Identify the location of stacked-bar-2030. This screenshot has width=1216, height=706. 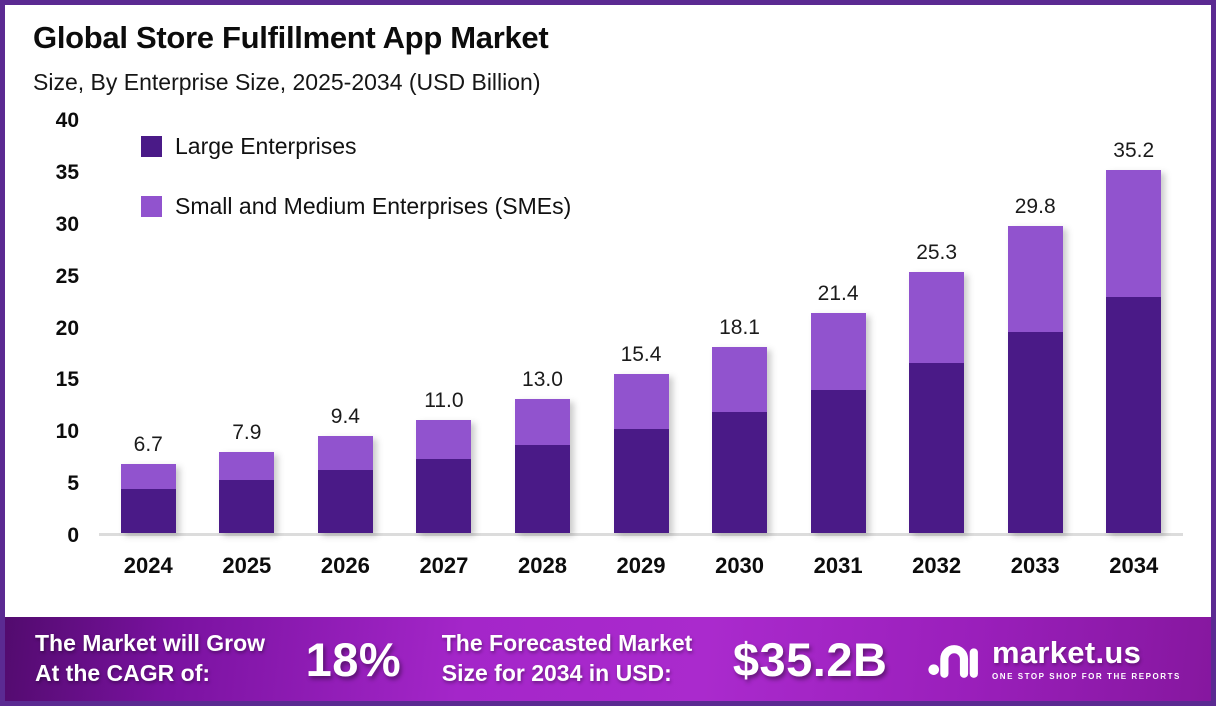
(740, 439).